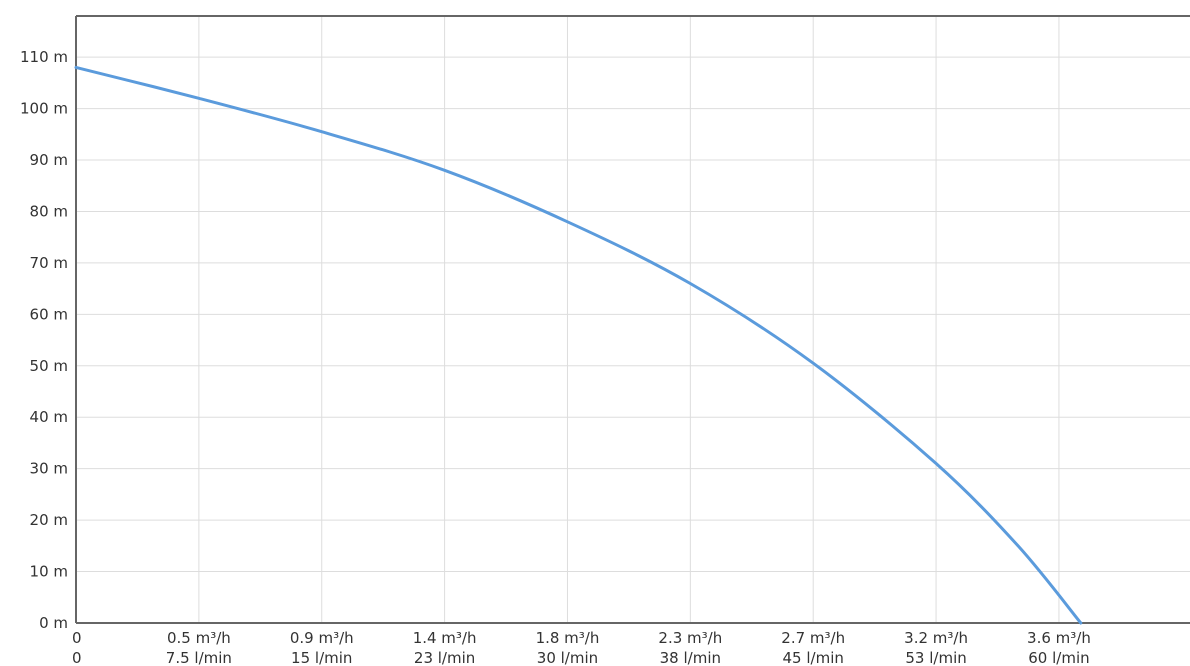  Describe the element at coordinates (813, 638) in the screenshot. I see `x-tick-label-m3h: 2.7 m³/h` at that location.